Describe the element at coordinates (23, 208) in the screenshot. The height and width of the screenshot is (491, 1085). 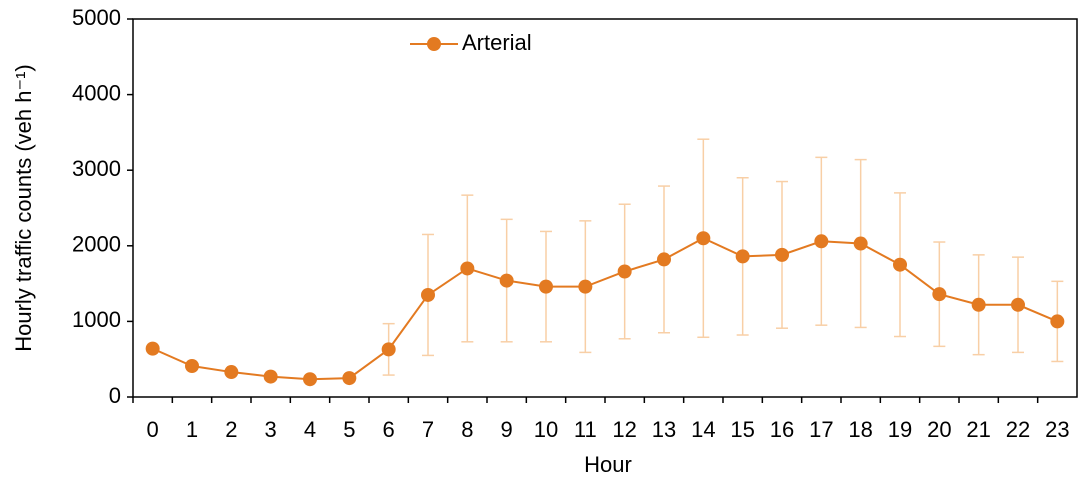
I see `y-axis-label: Hourly traffic counts (veh h⁻¹)` at that location.